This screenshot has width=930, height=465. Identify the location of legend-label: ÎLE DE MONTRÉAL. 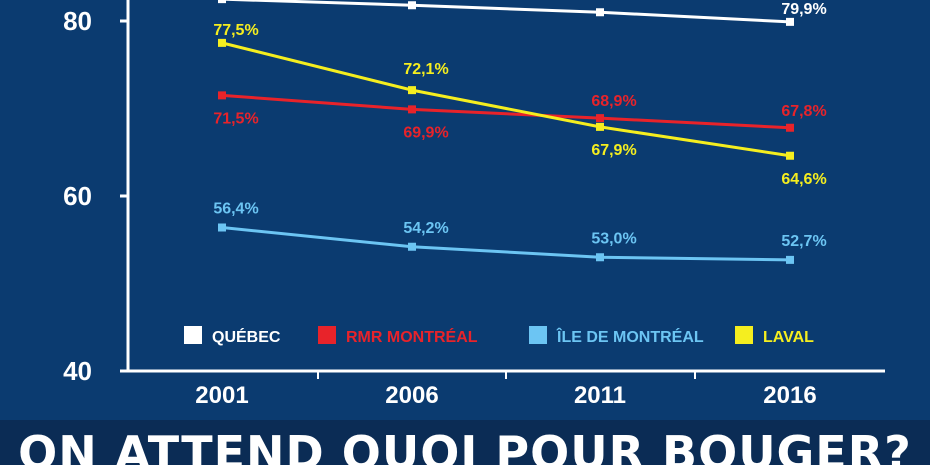
(630, 336).